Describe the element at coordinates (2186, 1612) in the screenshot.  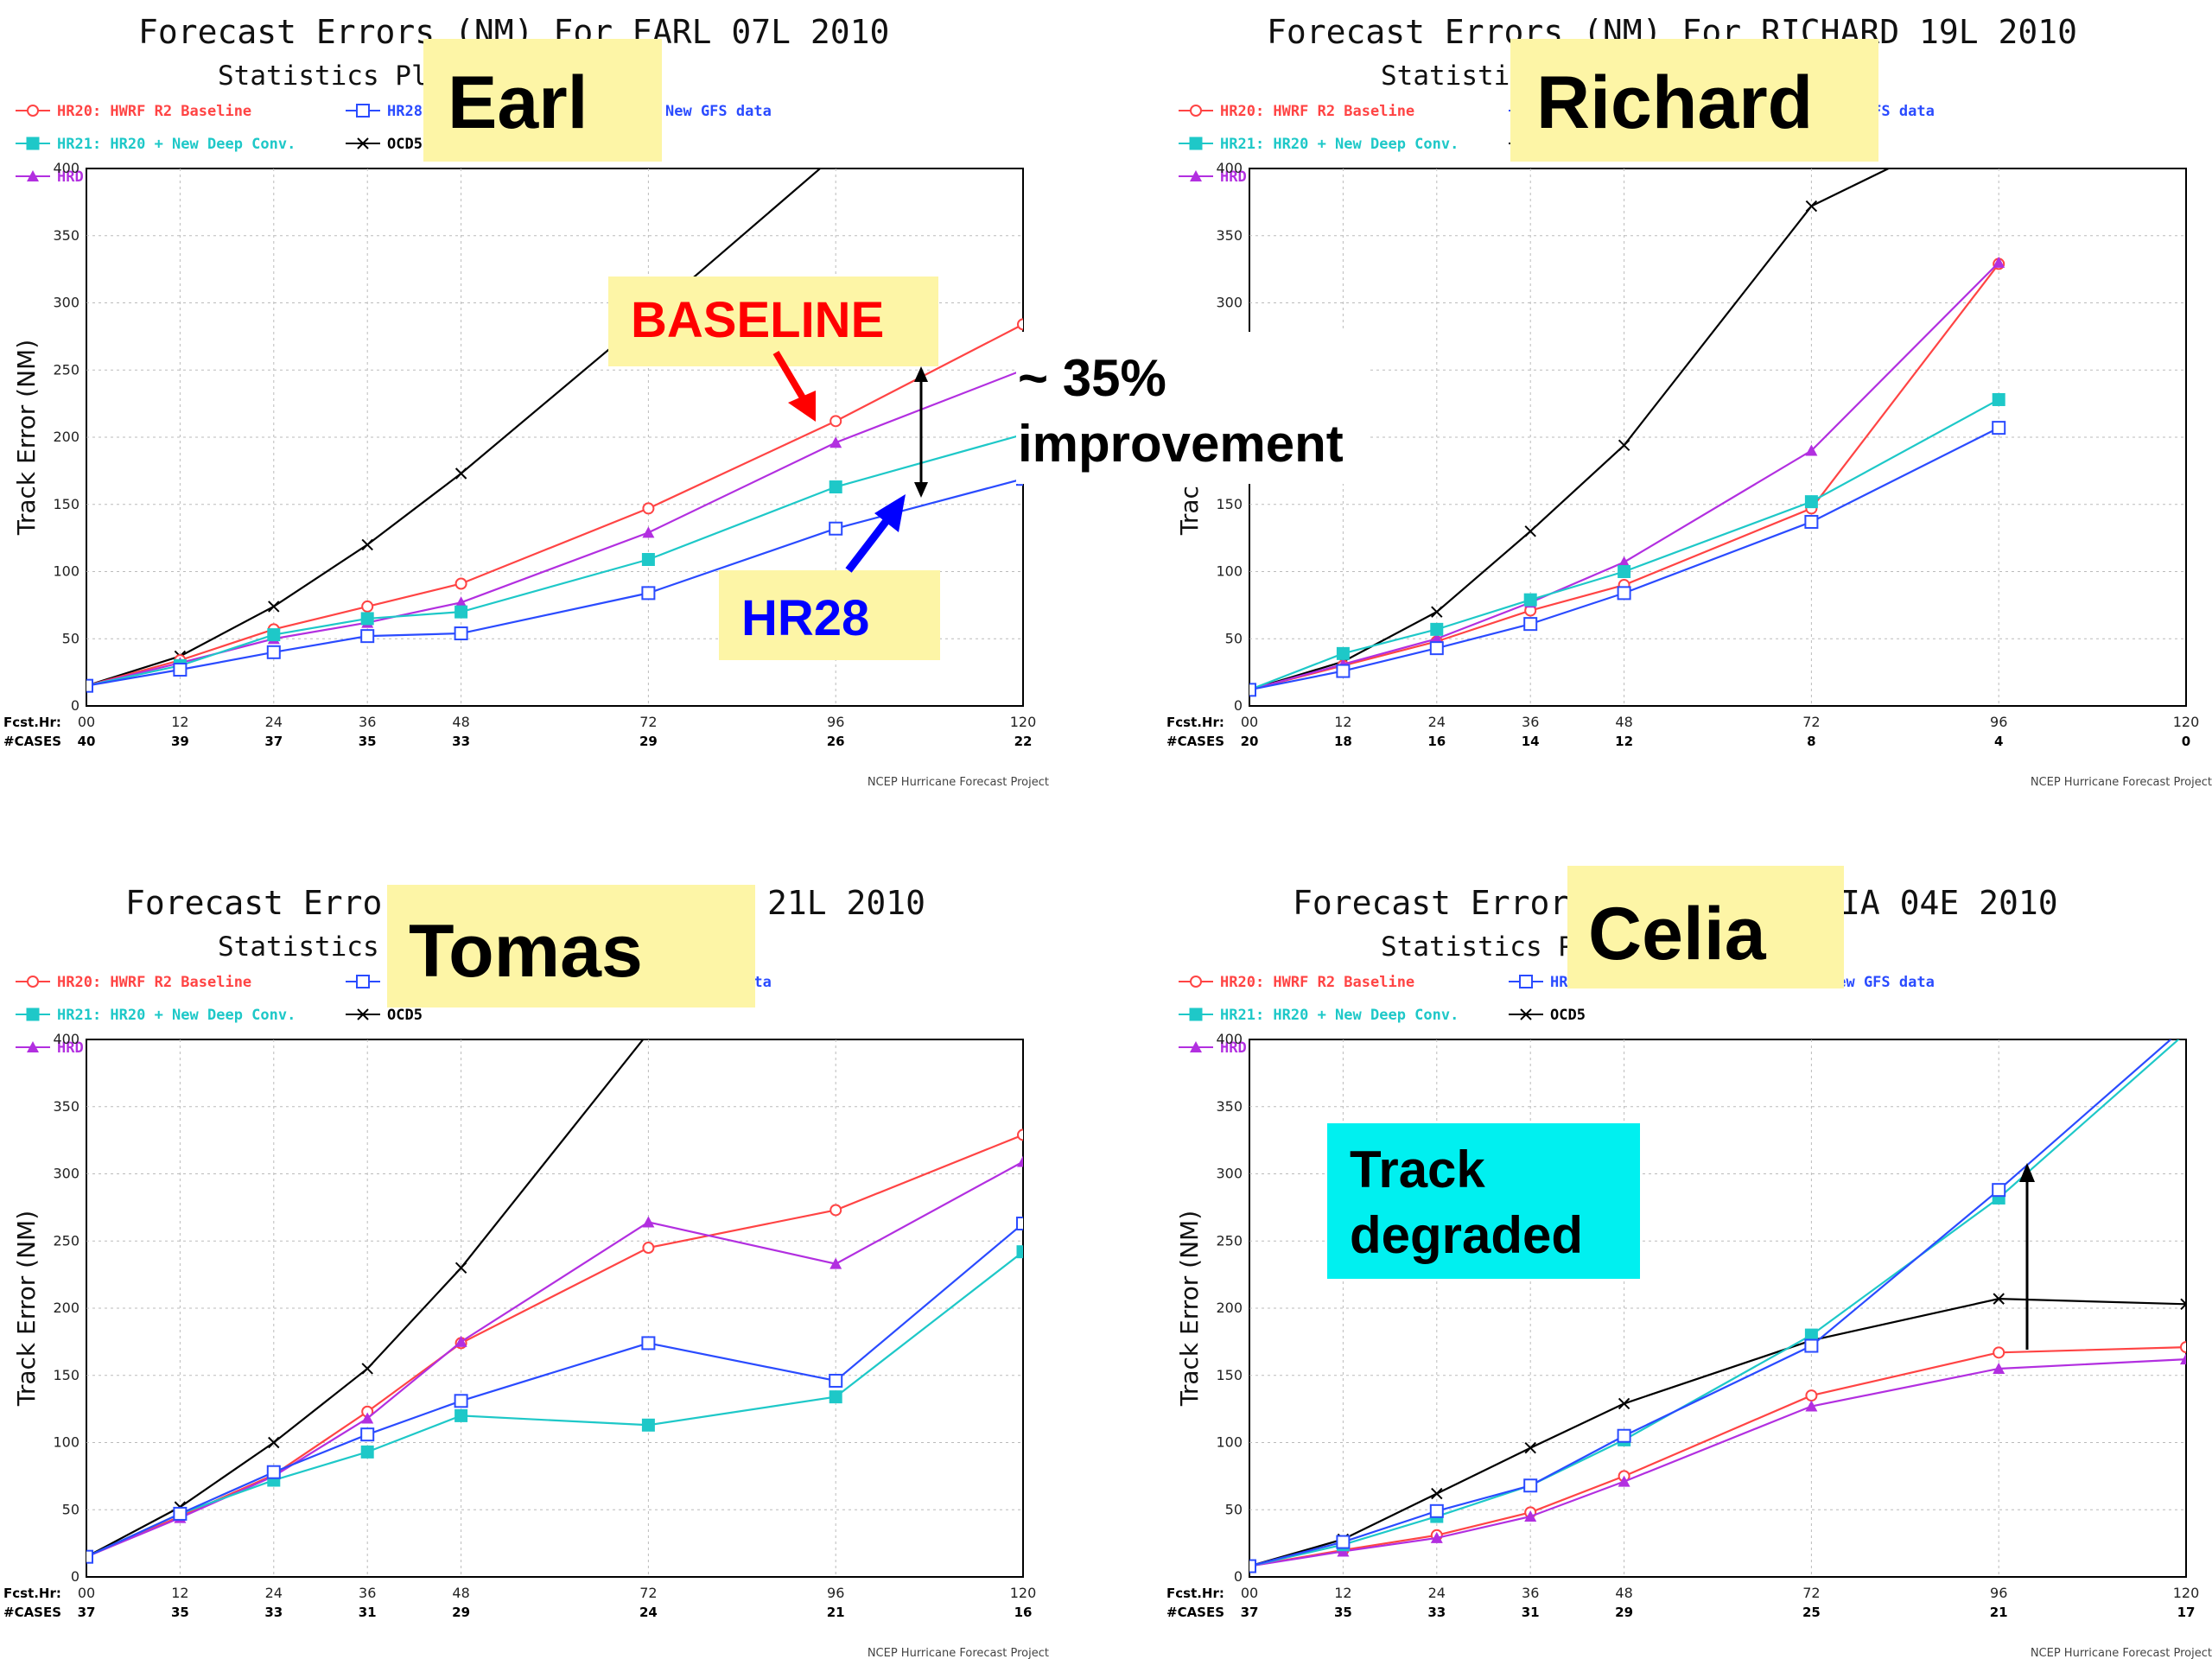
I see `cases-value: 17` at that location.